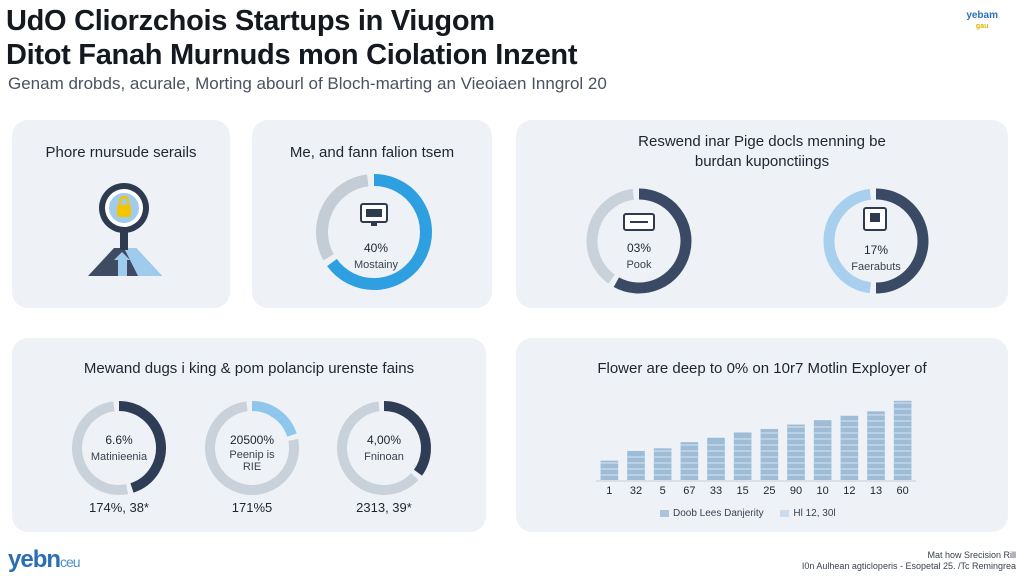  Describe the element at coordinates (384, 507) in the screenshot. I see `donut-mewand-3-footer: 2313, 39*` at that location.